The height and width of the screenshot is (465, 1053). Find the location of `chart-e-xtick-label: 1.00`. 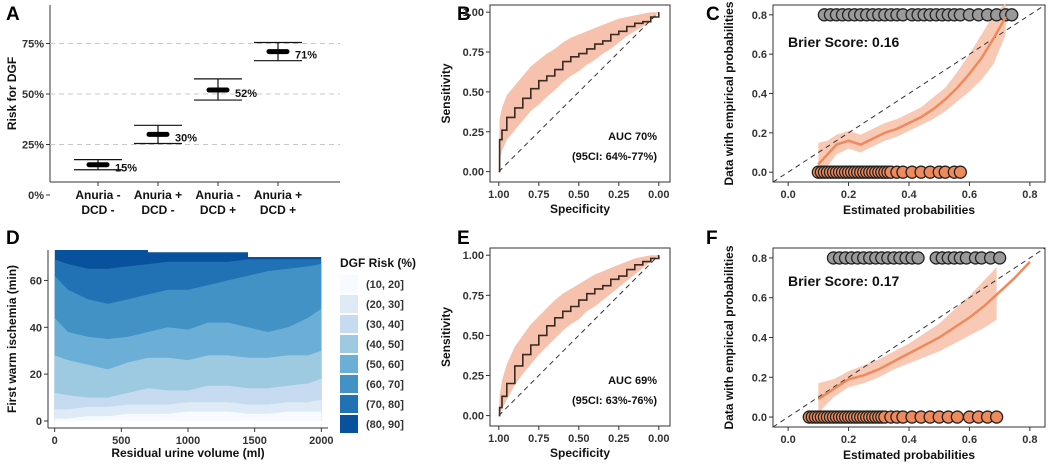

chart-e-xtick-label: 1.00 is located at coordinates (498, 439).